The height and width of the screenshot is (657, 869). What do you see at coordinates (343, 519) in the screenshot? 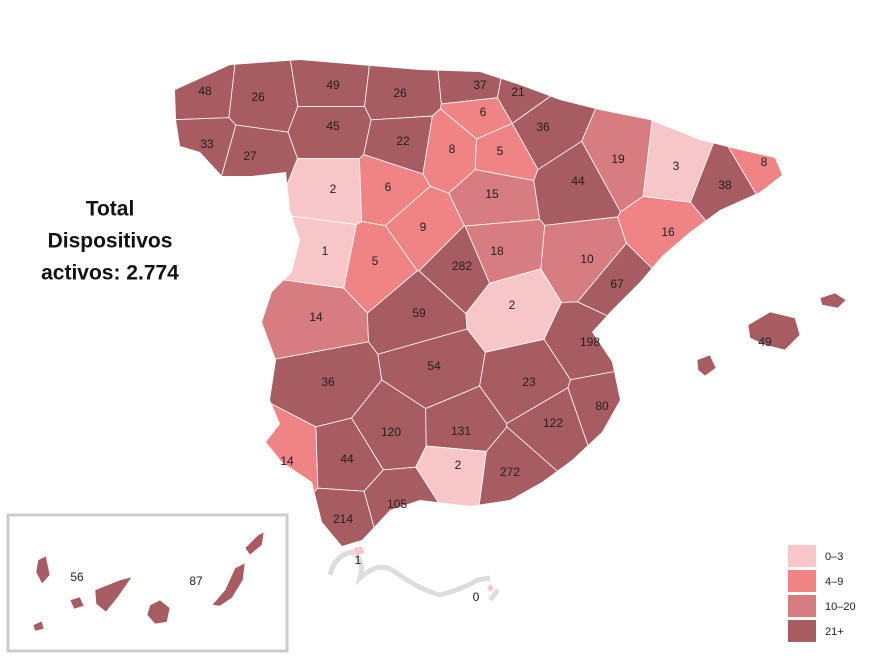
I see `province-value: 214` at bounding box center [343, 519].